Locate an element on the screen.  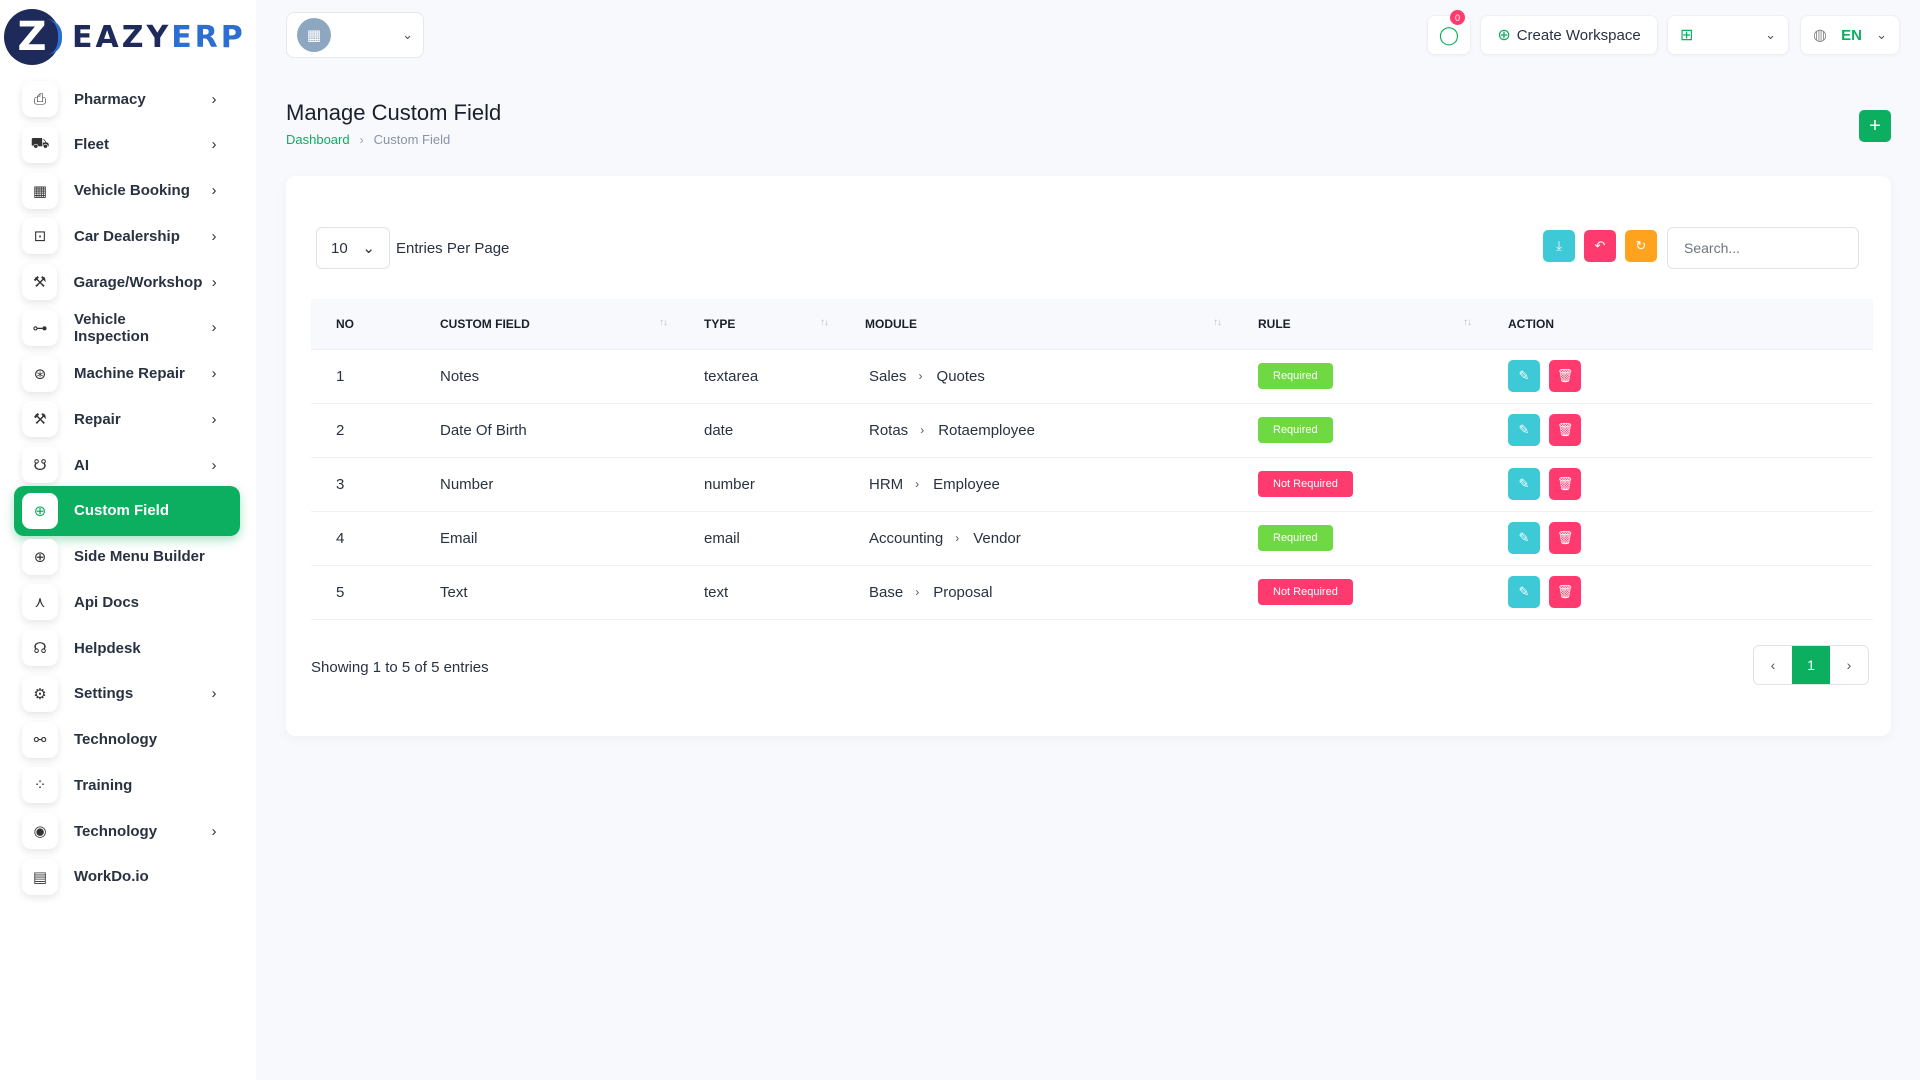
row-number: 4 is located at coordinates (363, 537).